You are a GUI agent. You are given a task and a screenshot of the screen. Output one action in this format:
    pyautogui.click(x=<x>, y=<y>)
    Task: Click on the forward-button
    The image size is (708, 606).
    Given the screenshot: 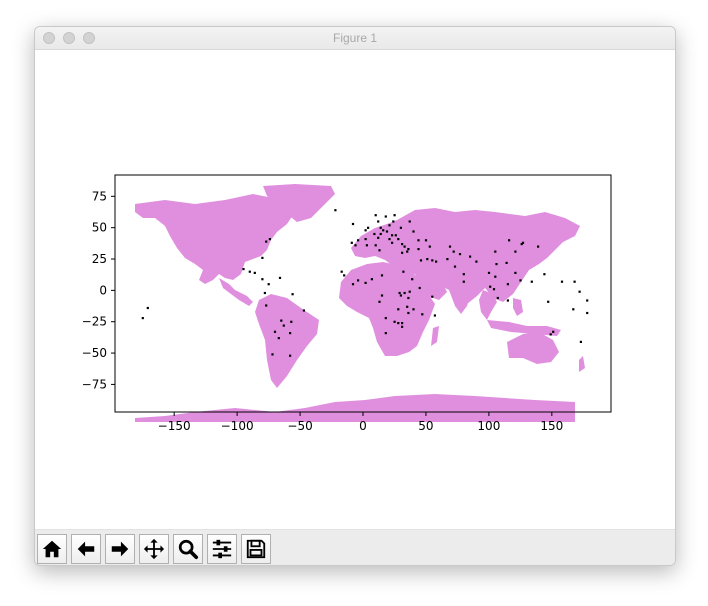 What is the action you would take?
    pyautogui.click(x=120, y=549)
    